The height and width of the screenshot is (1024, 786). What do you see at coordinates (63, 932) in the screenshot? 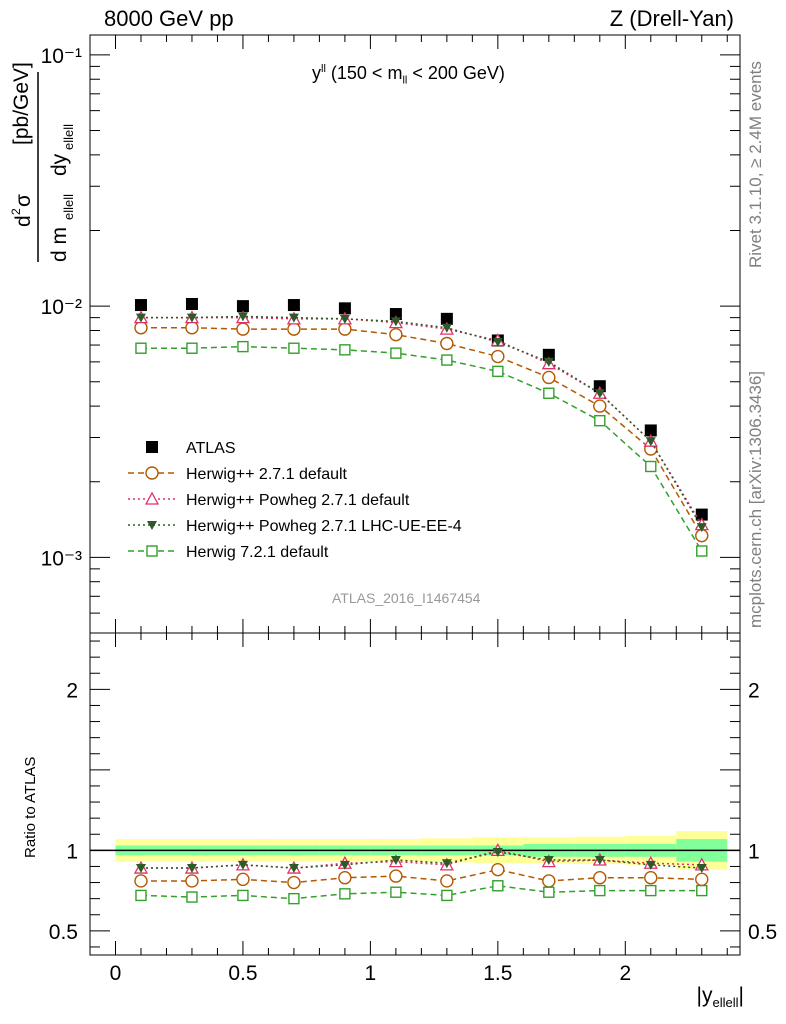
I see `ratio-y-tick-label: 0.5` at bounding box center [63, 932].